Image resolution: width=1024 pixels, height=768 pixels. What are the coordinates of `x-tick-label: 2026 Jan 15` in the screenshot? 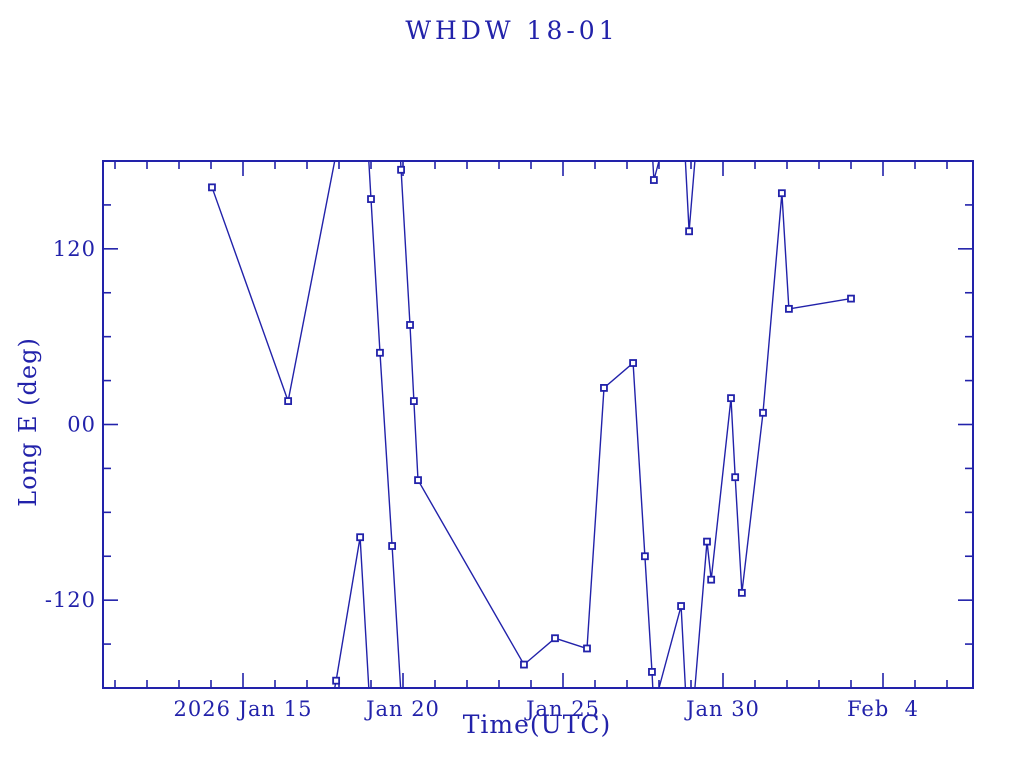 It's located at (243, 709).